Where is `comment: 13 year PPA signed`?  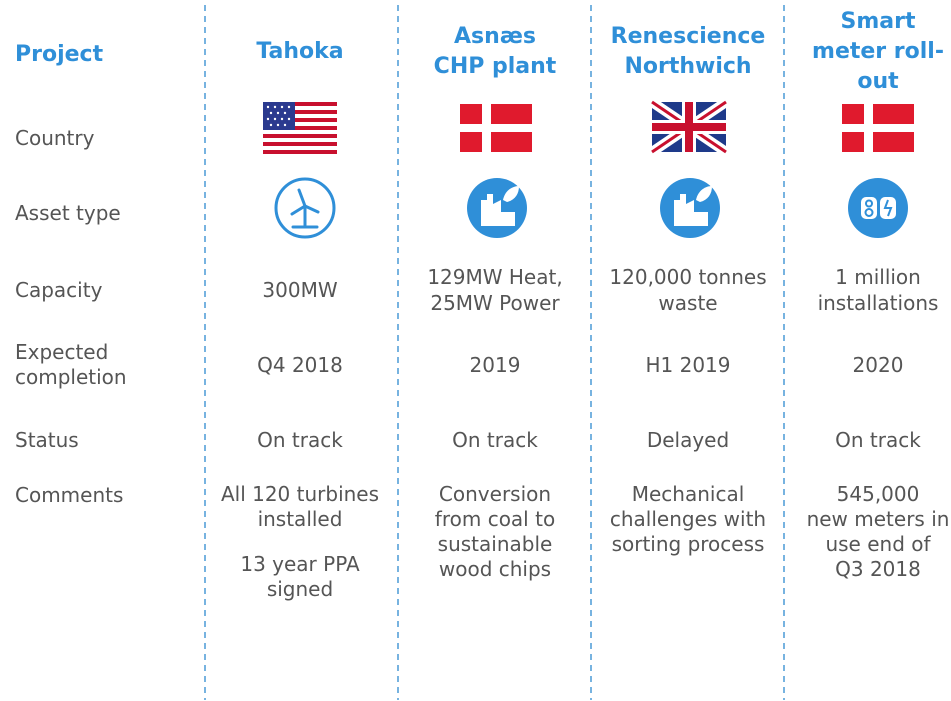
comment: 13 year PPA signed is located at coordinates (300, 577).